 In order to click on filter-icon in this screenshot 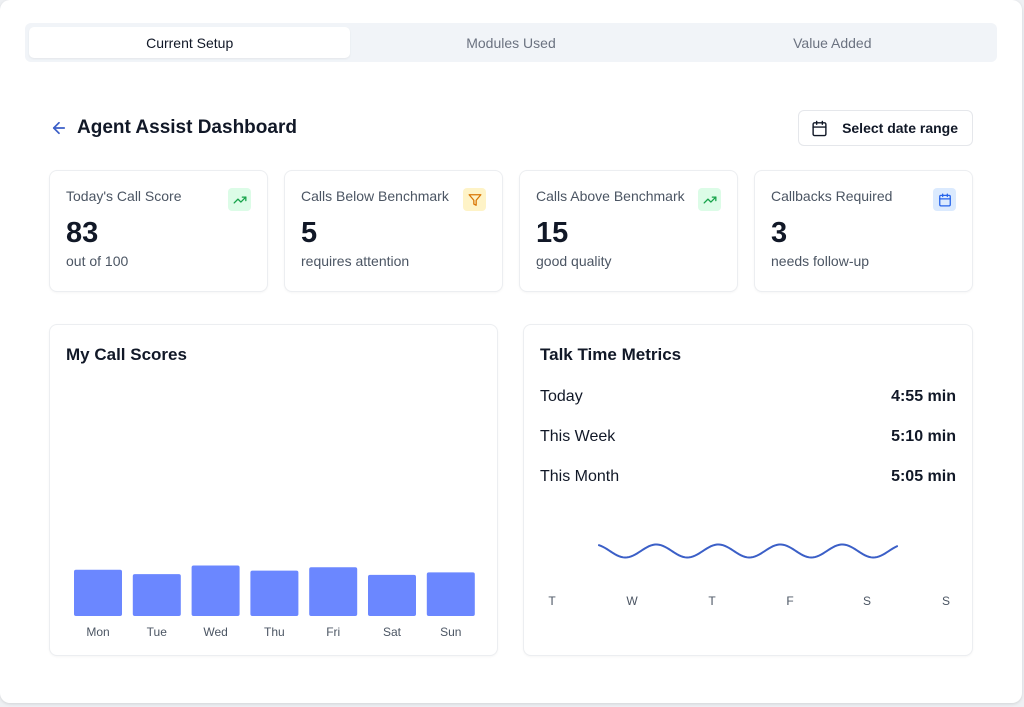, I will do `click(474, 199)`.